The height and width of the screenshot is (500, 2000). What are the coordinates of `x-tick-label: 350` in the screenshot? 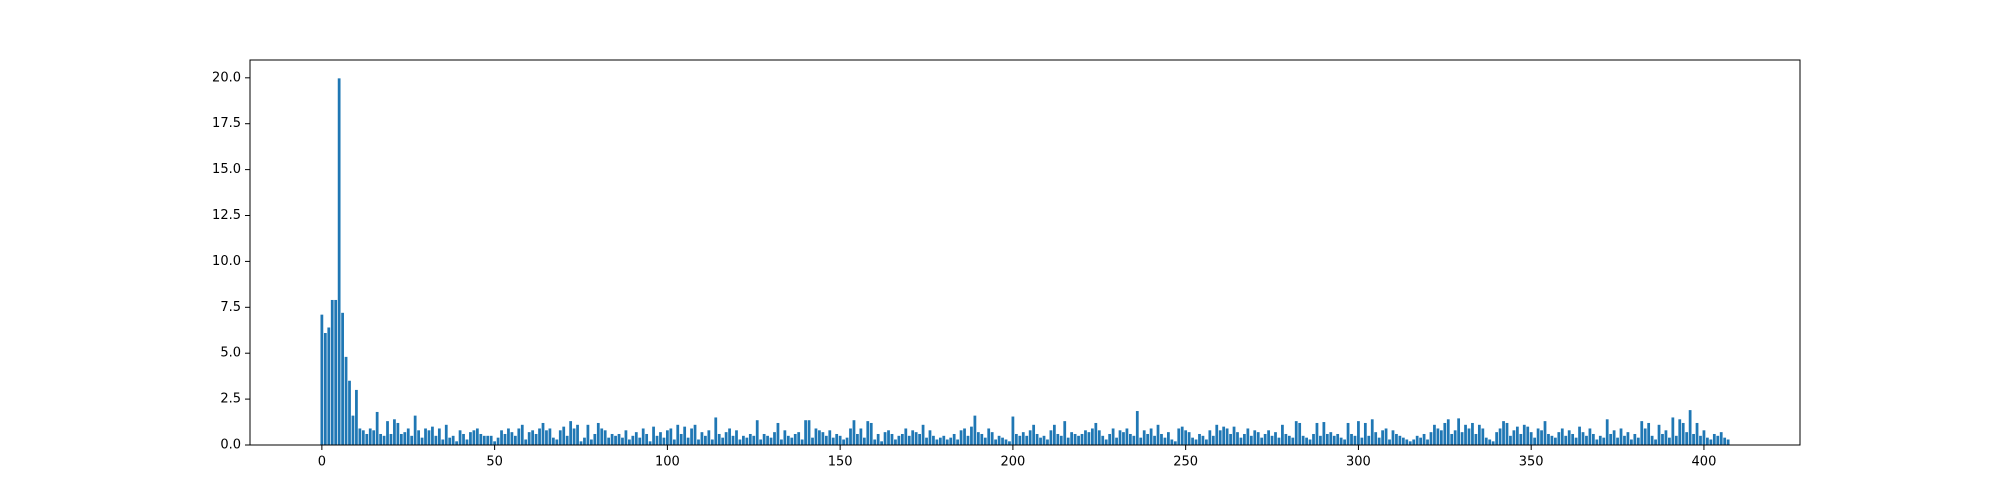 It's located at (1531, 462).